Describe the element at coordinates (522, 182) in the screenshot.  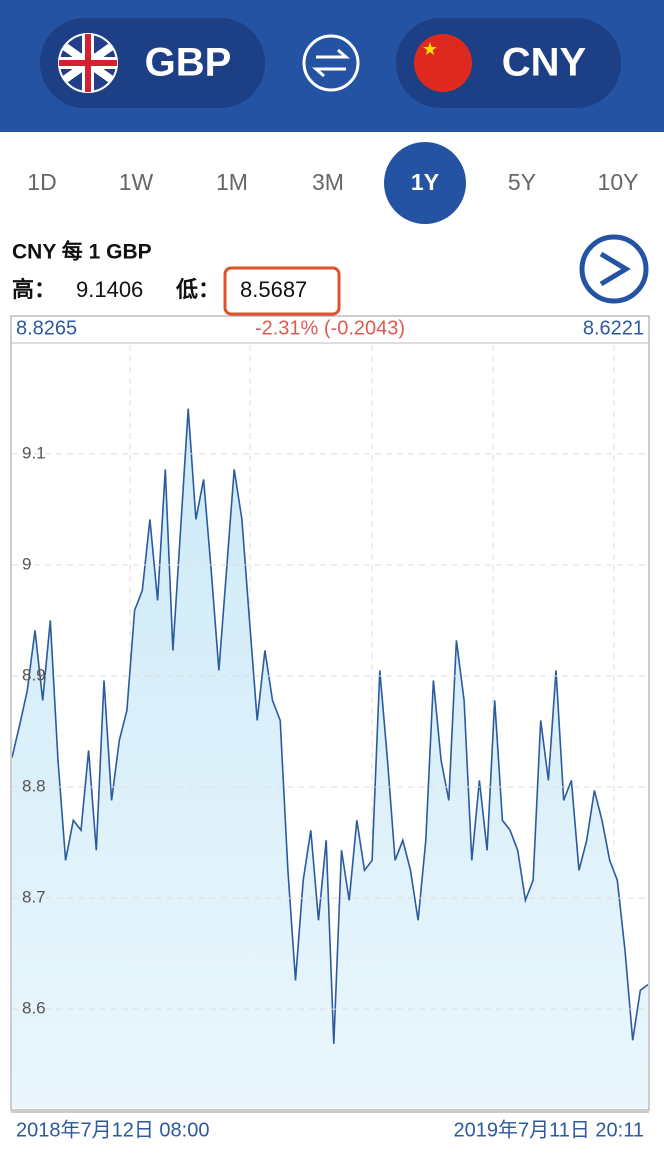
I see `tab: 5Y` at that location.